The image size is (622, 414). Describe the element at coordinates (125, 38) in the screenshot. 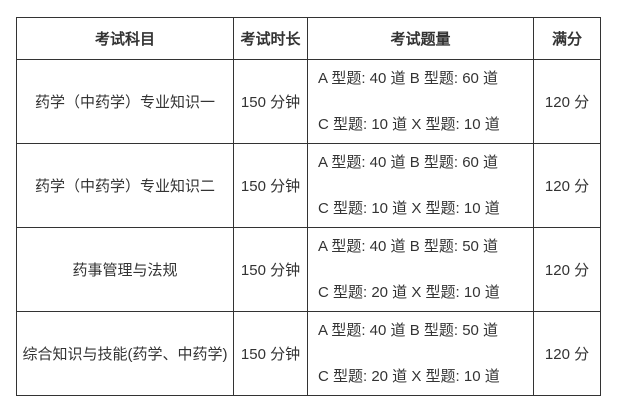

I see `header-subject: 考试科目` at that location.